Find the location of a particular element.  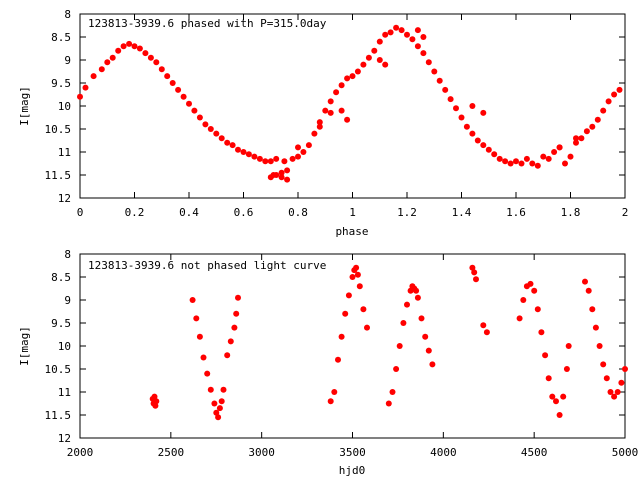

x-axis-label-phased: phase is located at coordinates (351, 231).